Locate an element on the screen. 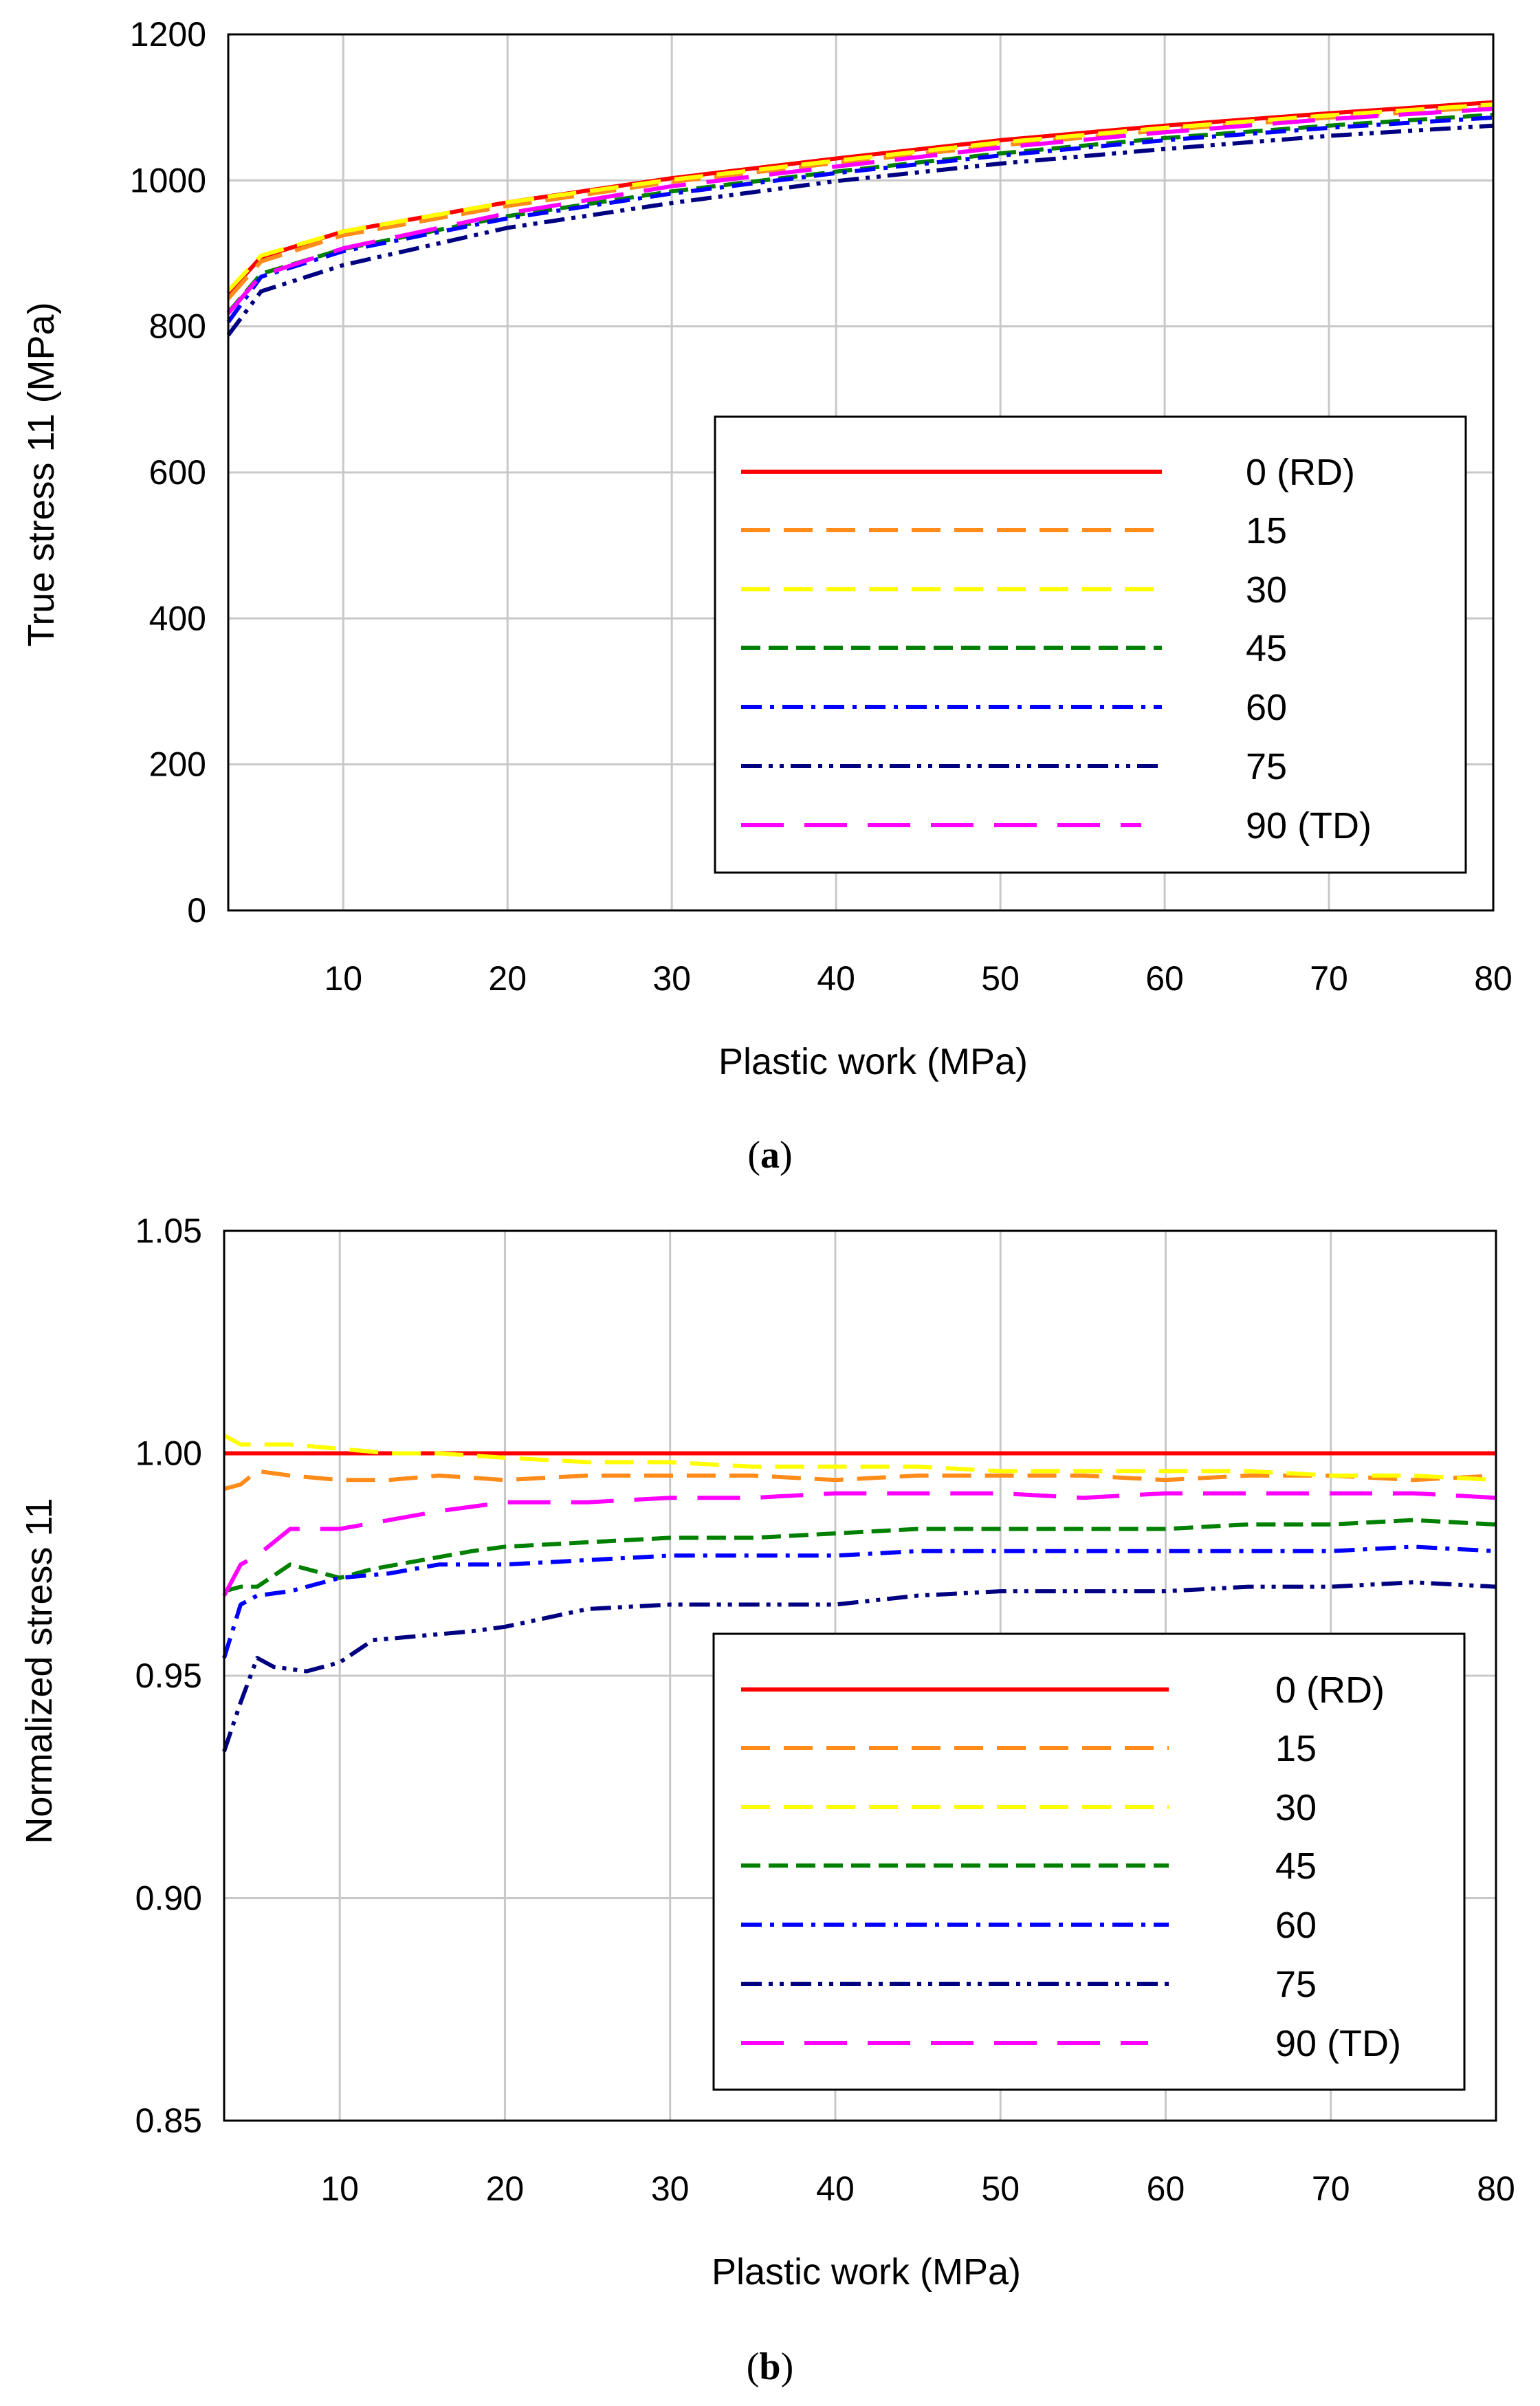 The image size is (1540, 2406). panel-b-y-axis-label: Normalized stress 11 is located at coordinates (39, 1671).